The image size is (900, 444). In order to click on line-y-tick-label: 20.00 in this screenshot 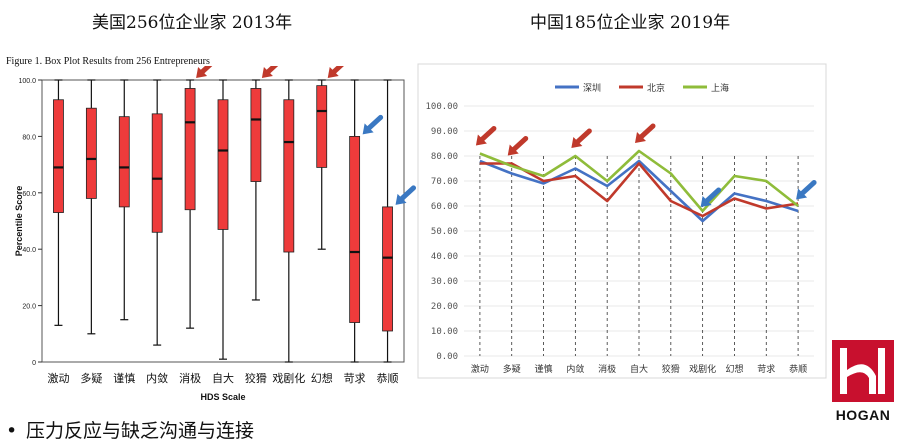, I will do `click(444, 307)`.